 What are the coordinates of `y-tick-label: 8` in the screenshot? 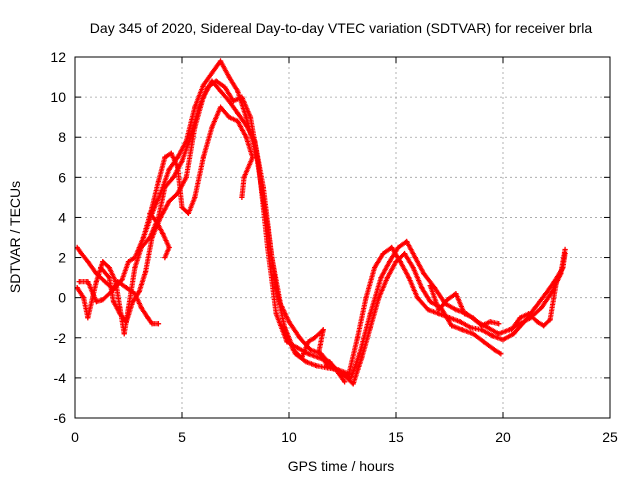 It's located at (62, 137).